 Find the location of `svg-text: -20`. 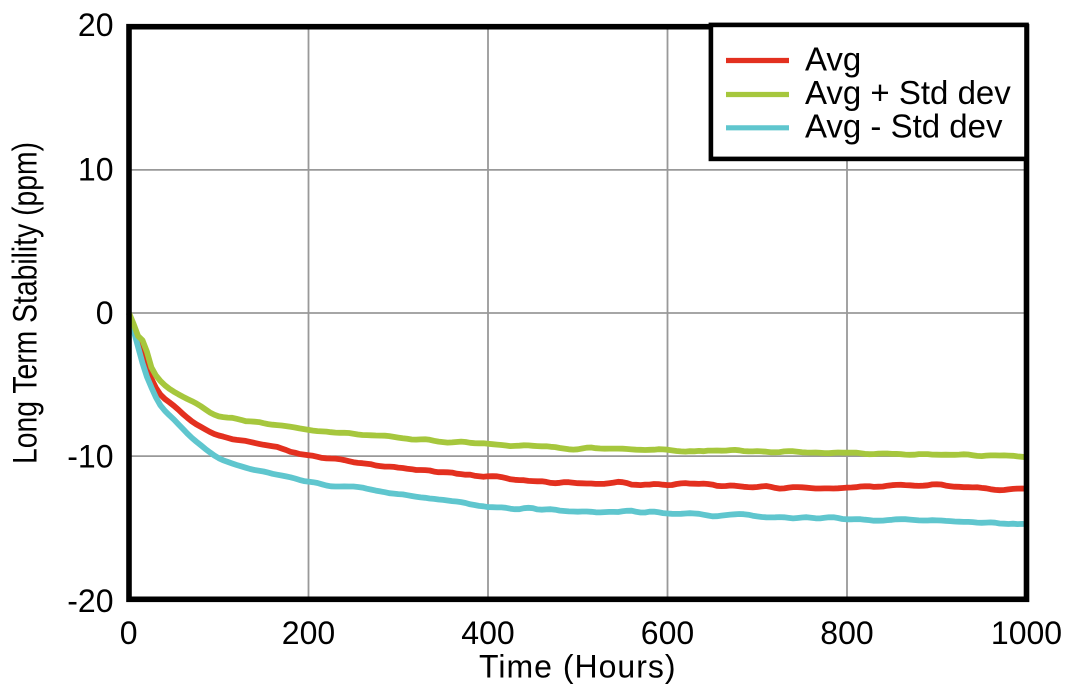

svg-text: -20 is located at coordinates (90, 601).